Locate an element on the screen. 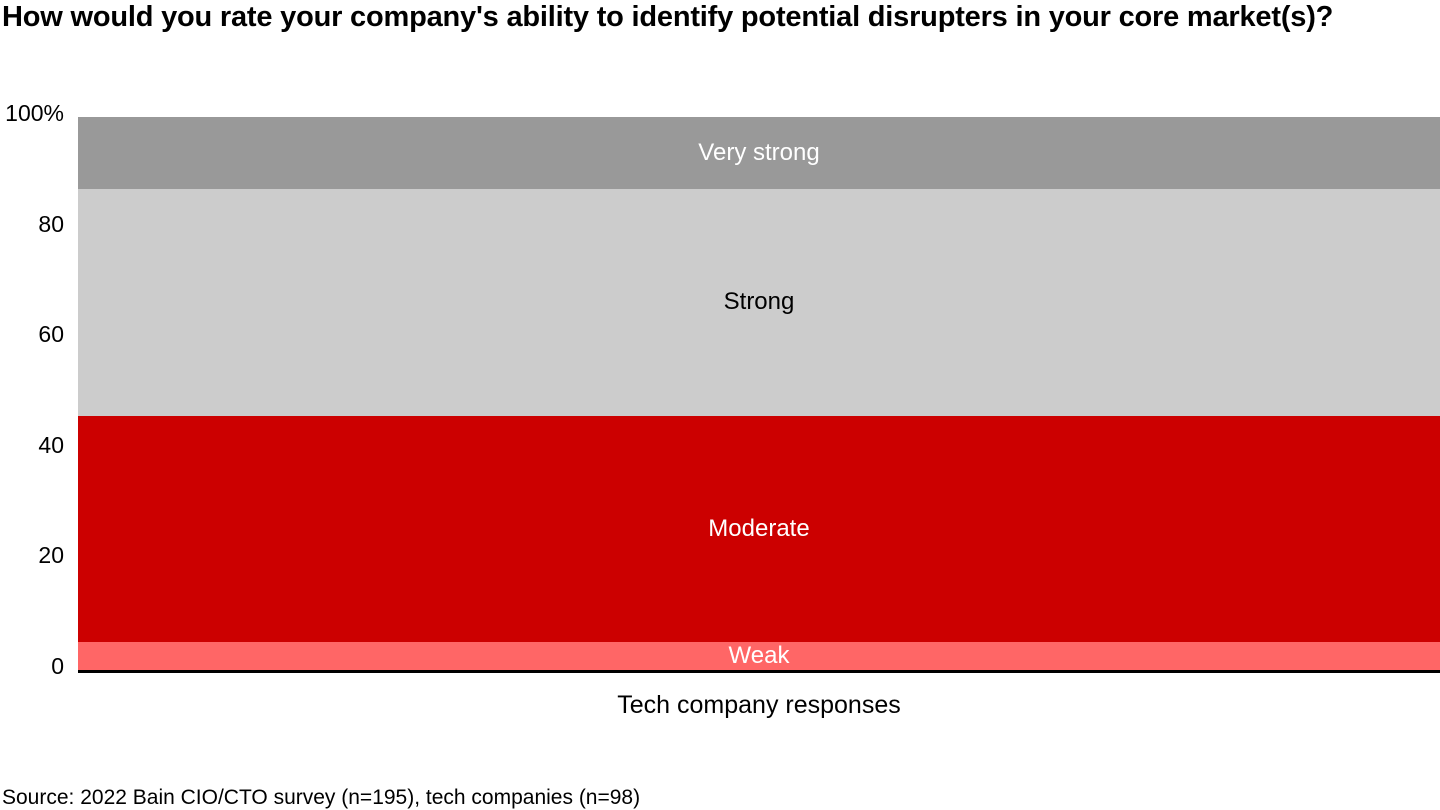 This screenshot has width=1440, height=810. y-tick-label: 20 is located at coordinates (51, 555).